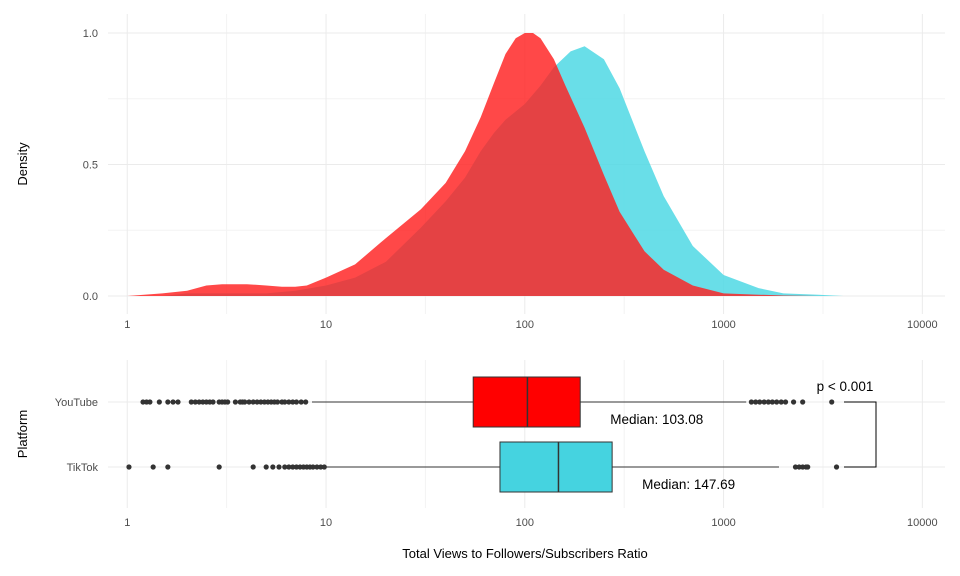 The image size is (960, 576). What do you see at coordinates (22, 434) in the screenshot?
I see `boxplot-y-axis-title: Platform` at bounding box center [22, 434].